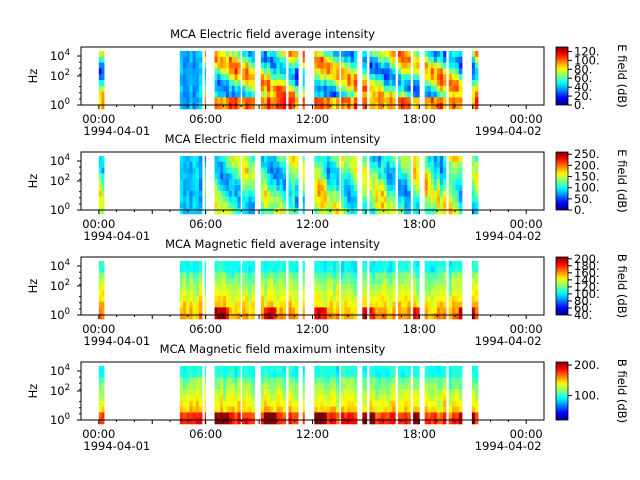  Describe the element at coordinates (508, 341) in the screenshot. I see `x-date-label: 1994-04-02` at that location.